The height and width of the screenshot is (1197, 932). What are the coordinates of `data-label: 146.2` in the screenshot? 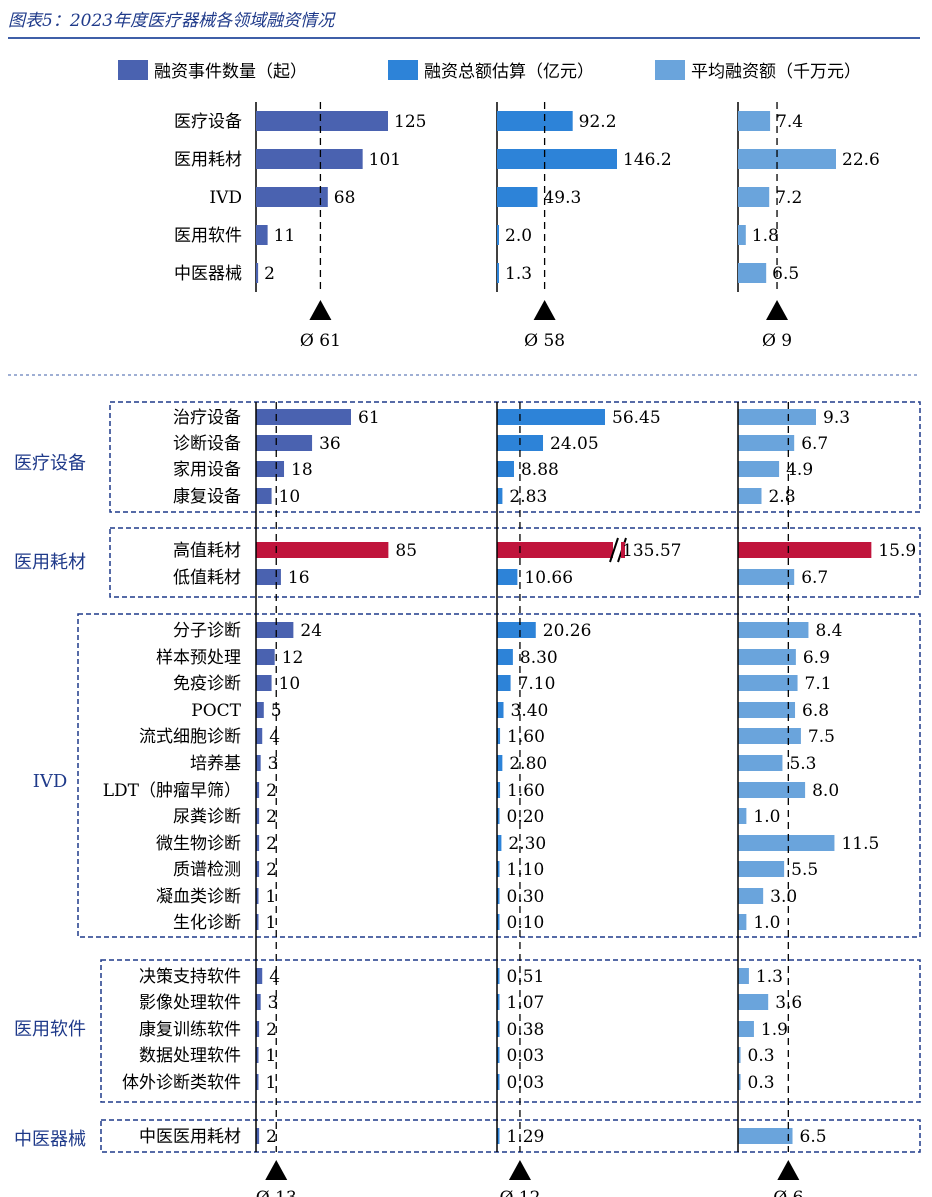 It's located at (647, 160).